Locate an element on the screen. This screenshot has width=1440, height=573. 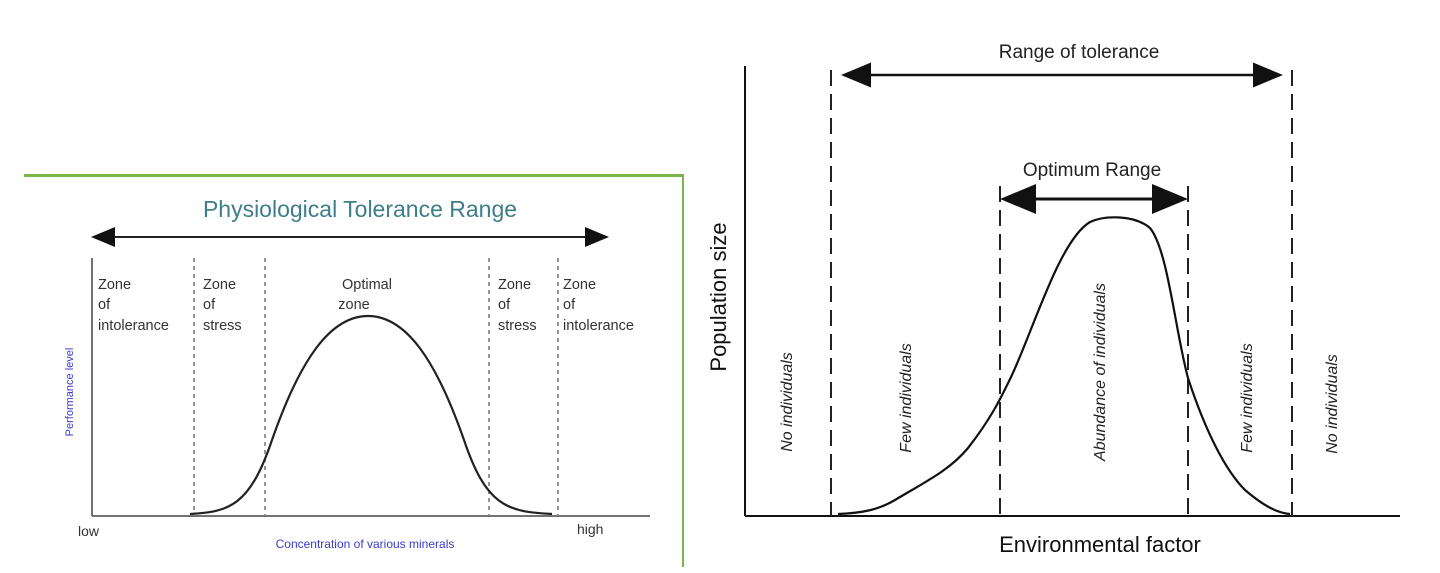
x-low-label: low is located at coordinates (89, 531).